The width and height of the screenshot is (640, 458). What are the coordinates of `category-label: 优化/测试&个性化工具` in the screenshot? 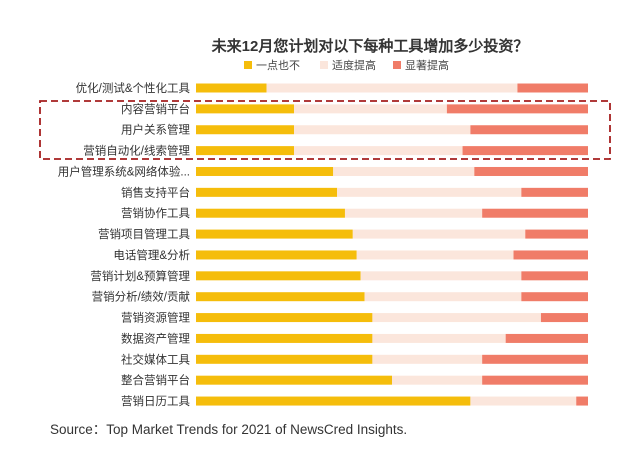 It's located at (133, 88).